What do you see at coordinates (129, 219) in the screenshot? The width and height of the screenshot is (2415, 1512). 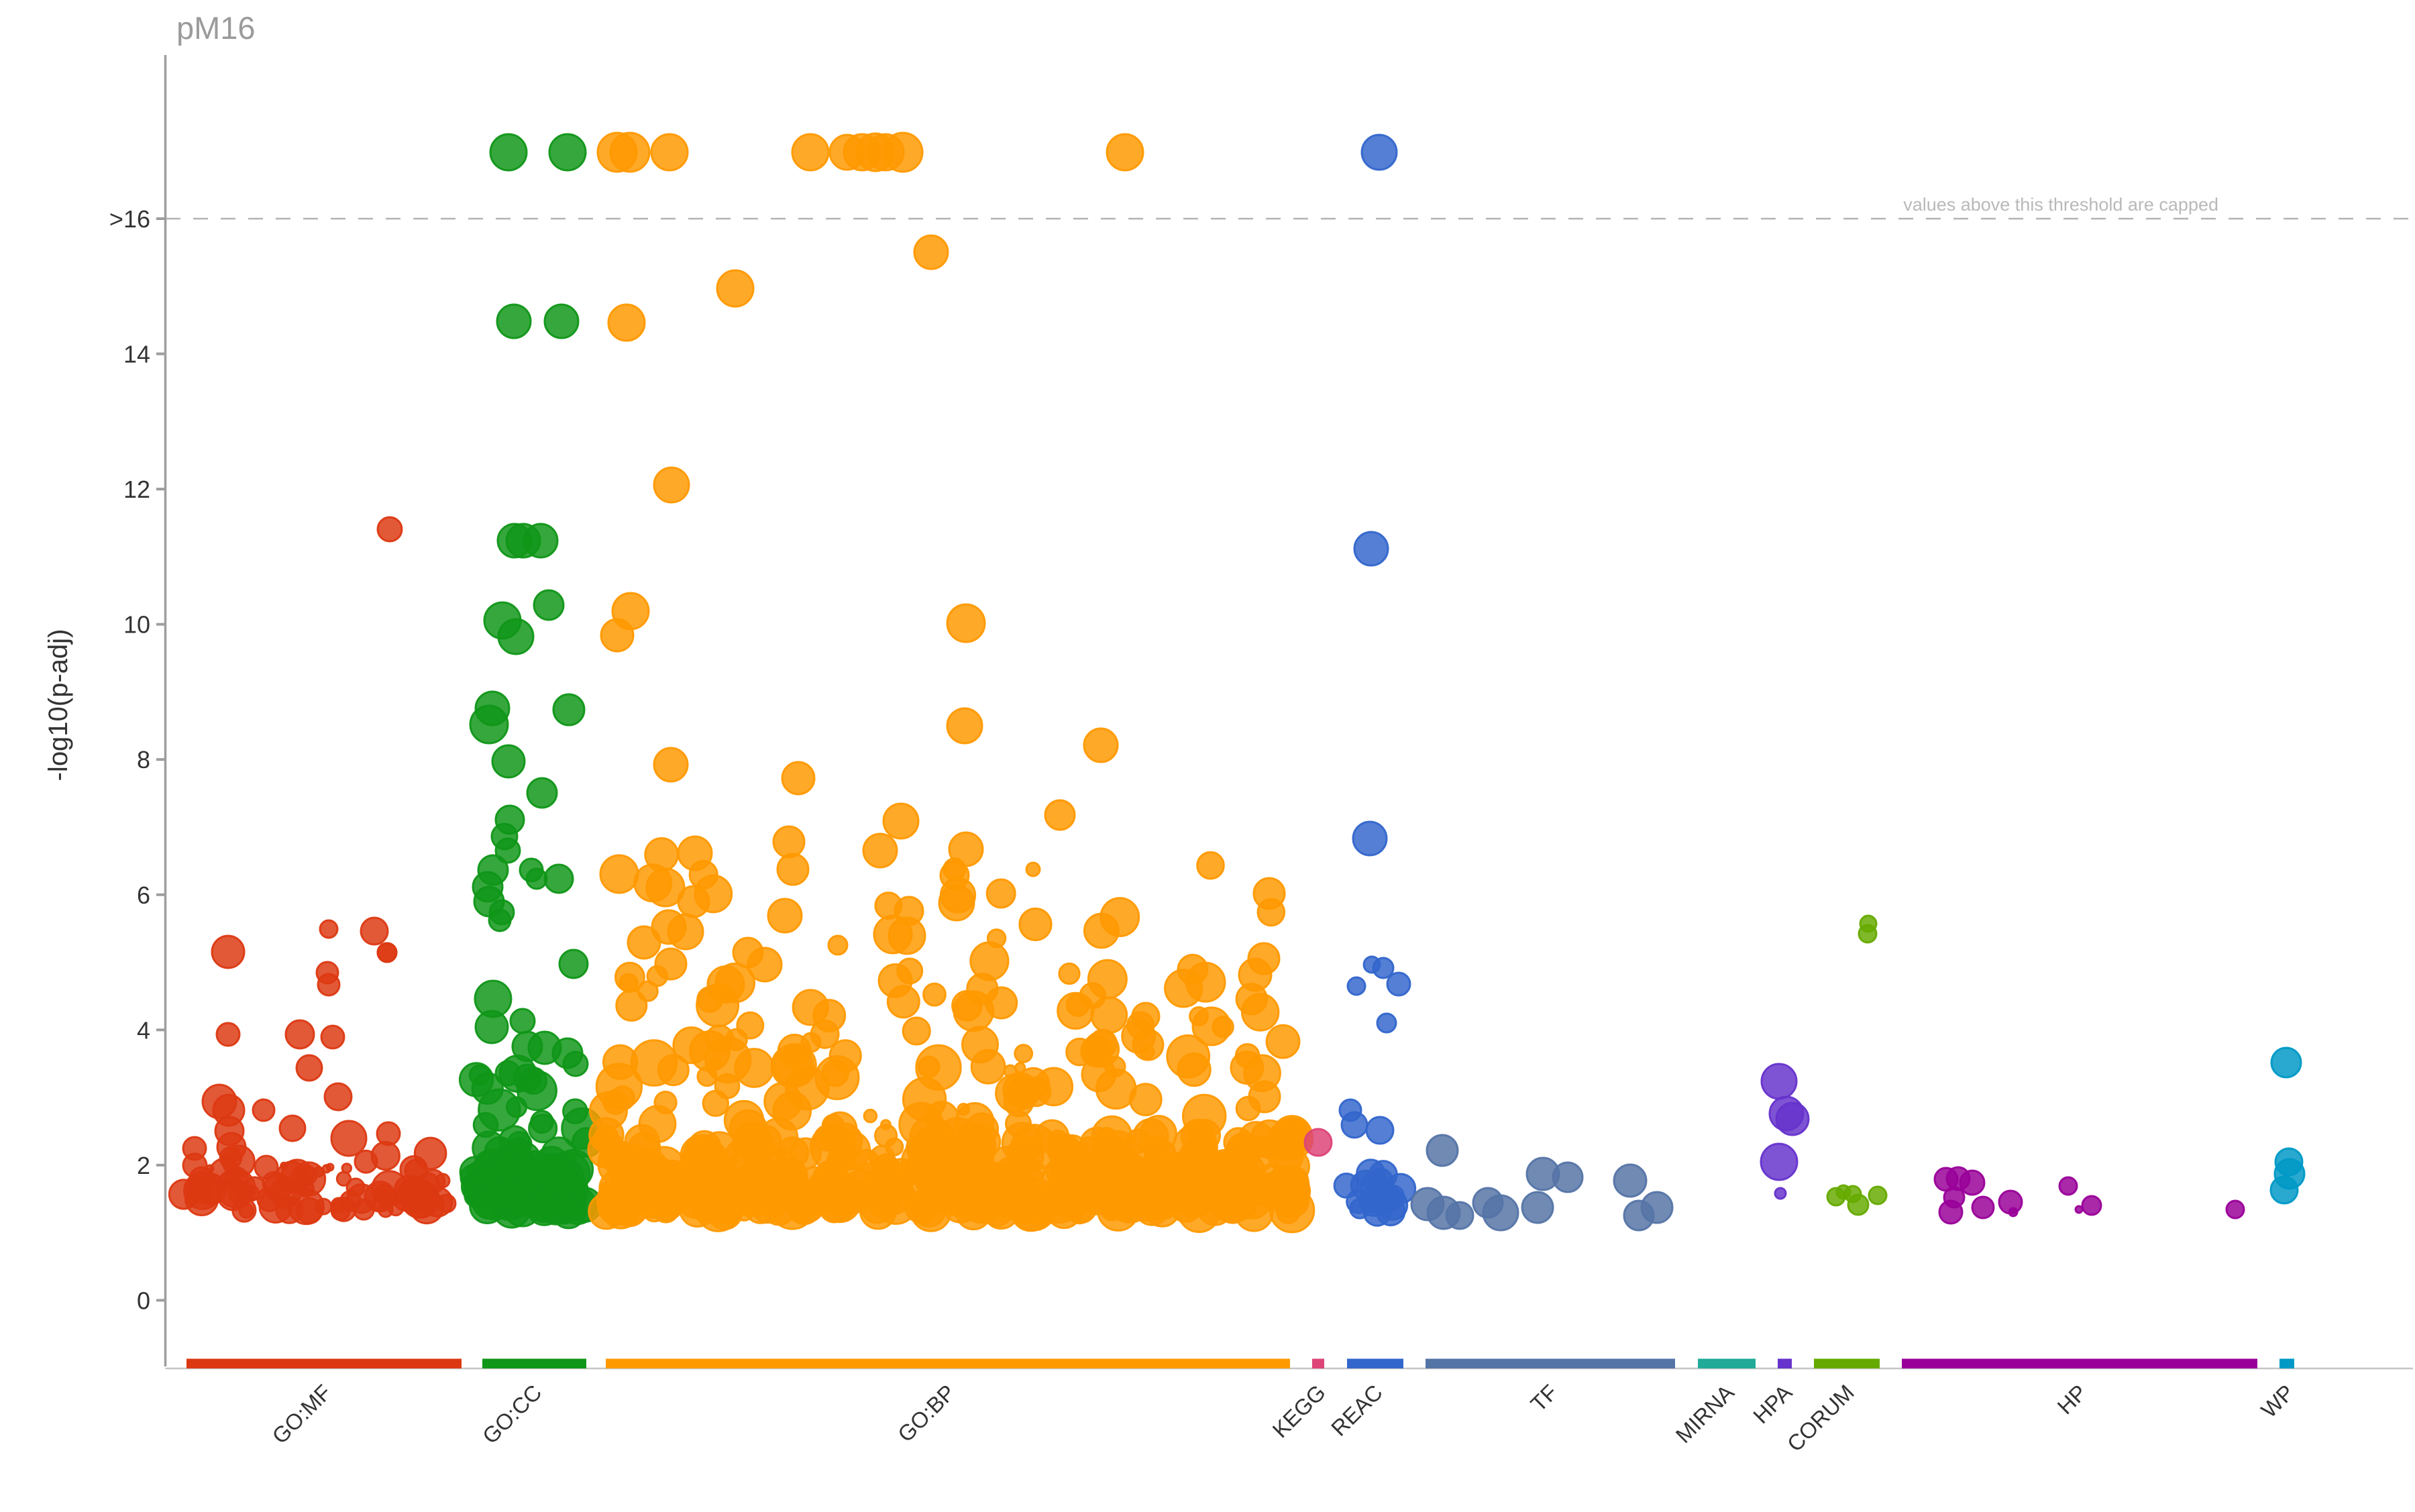 I see `svg-text: >16` at bounding box center [129, 219].